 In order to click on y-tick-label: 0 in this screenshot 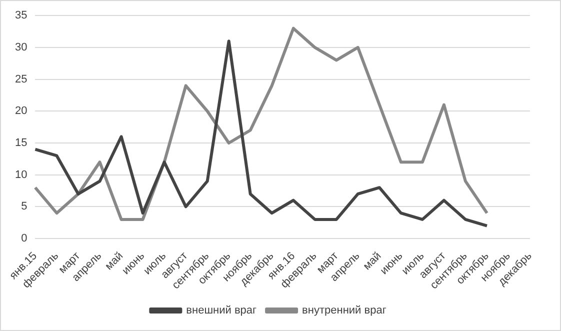, I will do `click(24, 238)`.